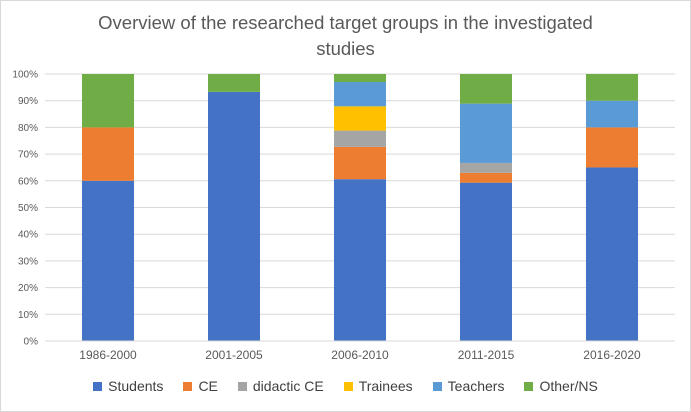 The width and height of the screenshot is (691, 412). I want to click on legend-item: Other/NS, so click(561, 386).